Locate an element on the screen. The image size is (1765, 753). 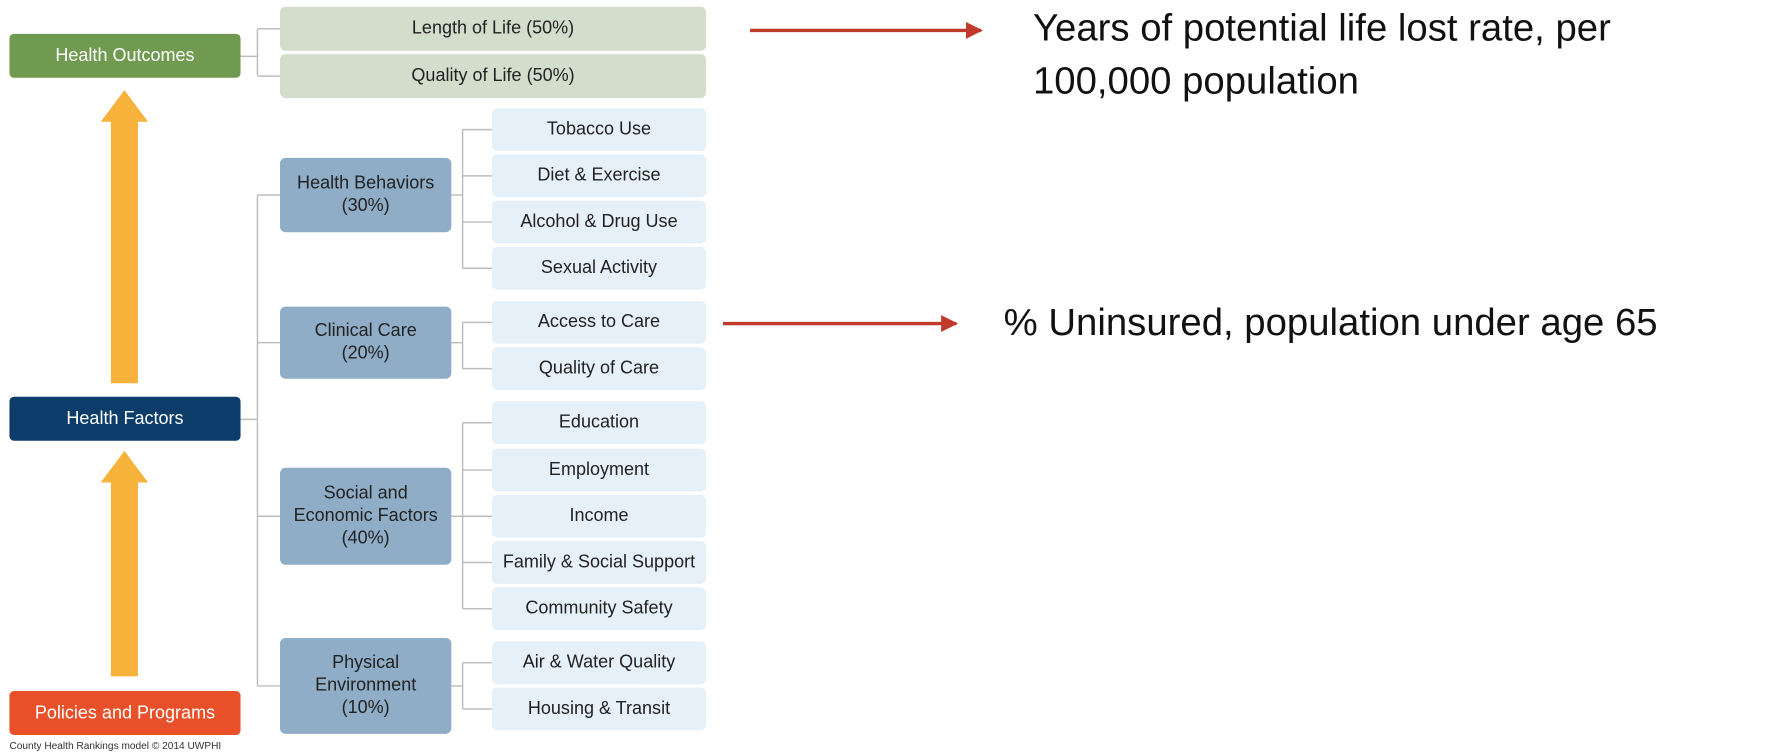
measure-label: Diet & Exercise is located at coordinates (598, 175).